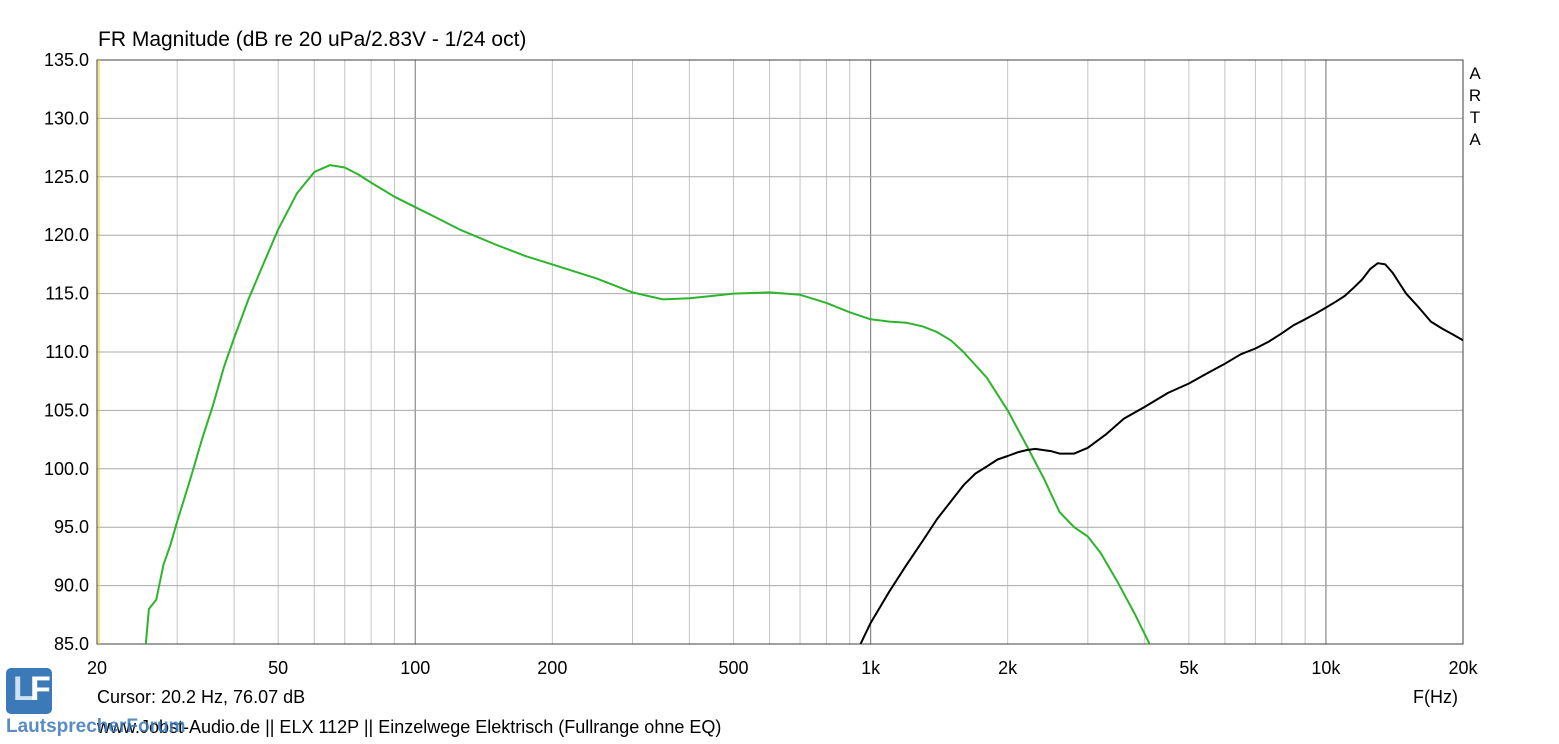  I want to click on y-tick-label: 130.0, so click(66, 118).